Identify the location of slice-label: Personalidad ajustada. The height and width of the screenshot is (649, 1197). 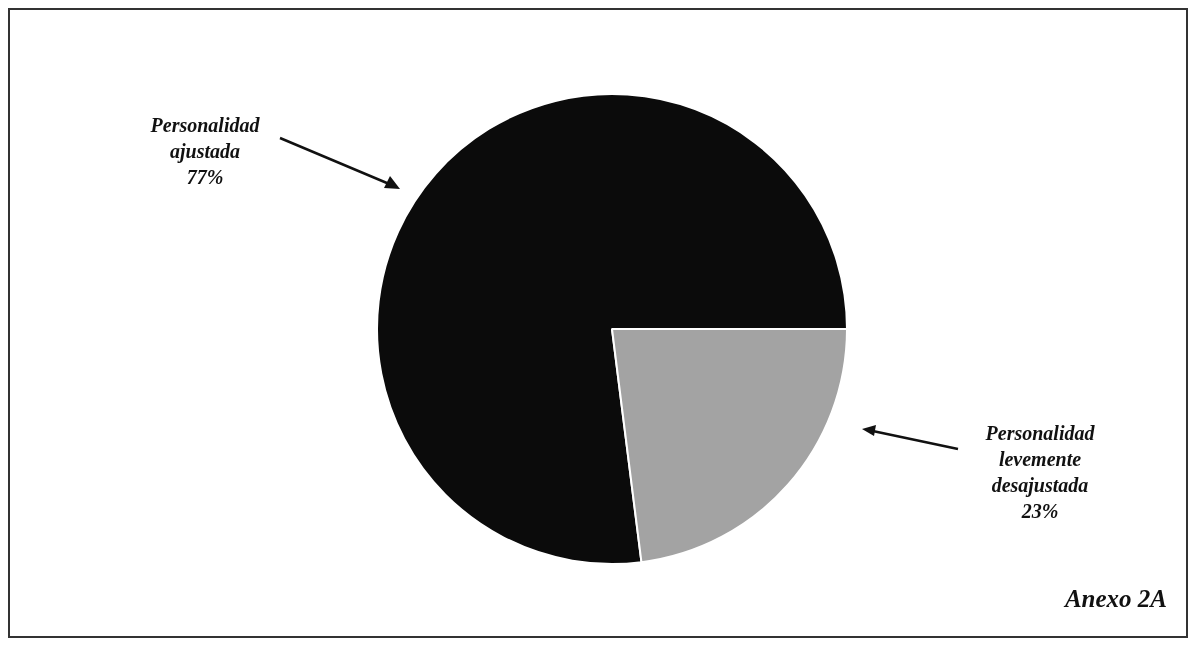
(205, 138).